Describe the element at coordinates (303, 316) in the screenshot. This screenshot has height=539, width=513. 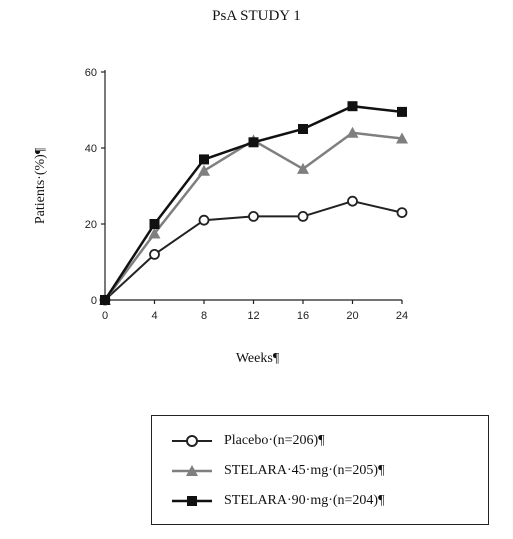
I see `x-tick-label-4: 16` at that location.